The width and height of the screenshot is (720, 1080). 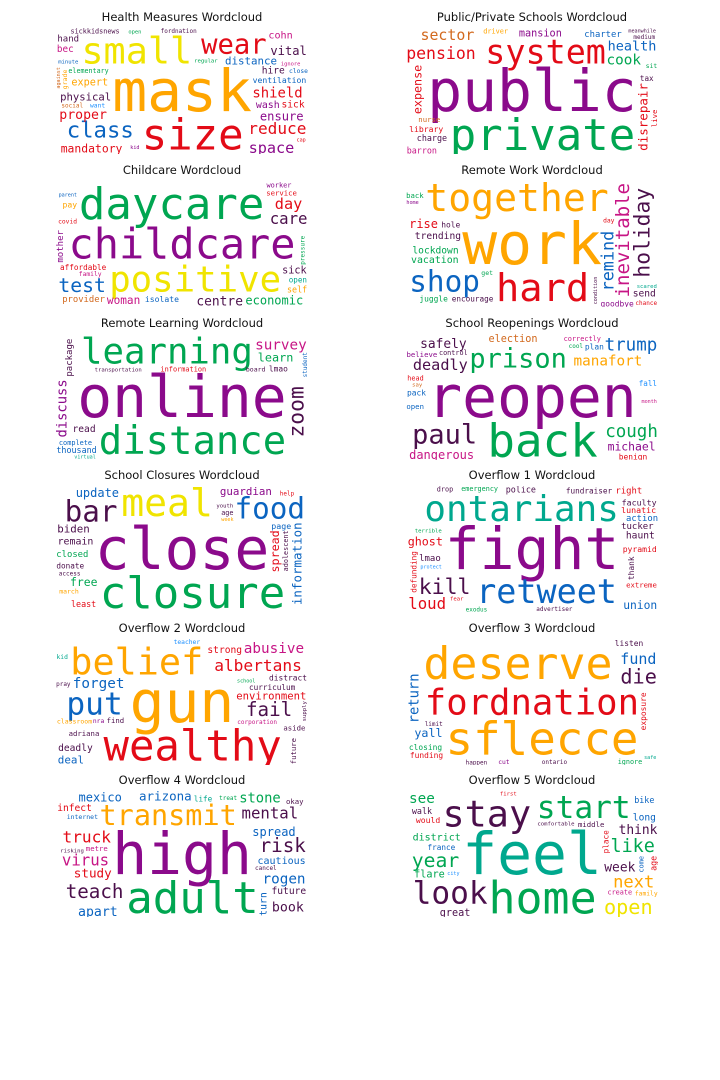 What do you see at coordinates (653, 863) in the screenshot?
I see `word-age: age` at bounding box center [653, 863].